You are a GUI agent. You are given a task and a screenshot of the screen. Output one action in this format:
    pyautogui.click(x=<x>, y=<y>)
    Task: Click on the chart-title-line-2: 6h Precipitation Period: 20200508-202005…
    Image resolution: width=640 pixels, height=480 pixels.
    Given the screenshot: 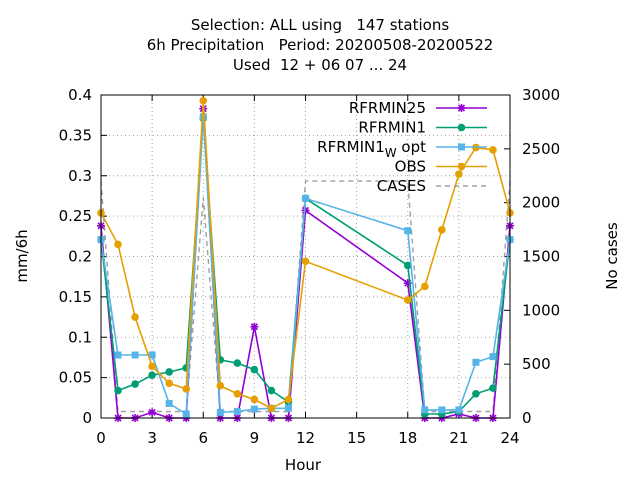 What is the action you would take?
    pyautogui.click(x=320, y=45)
    